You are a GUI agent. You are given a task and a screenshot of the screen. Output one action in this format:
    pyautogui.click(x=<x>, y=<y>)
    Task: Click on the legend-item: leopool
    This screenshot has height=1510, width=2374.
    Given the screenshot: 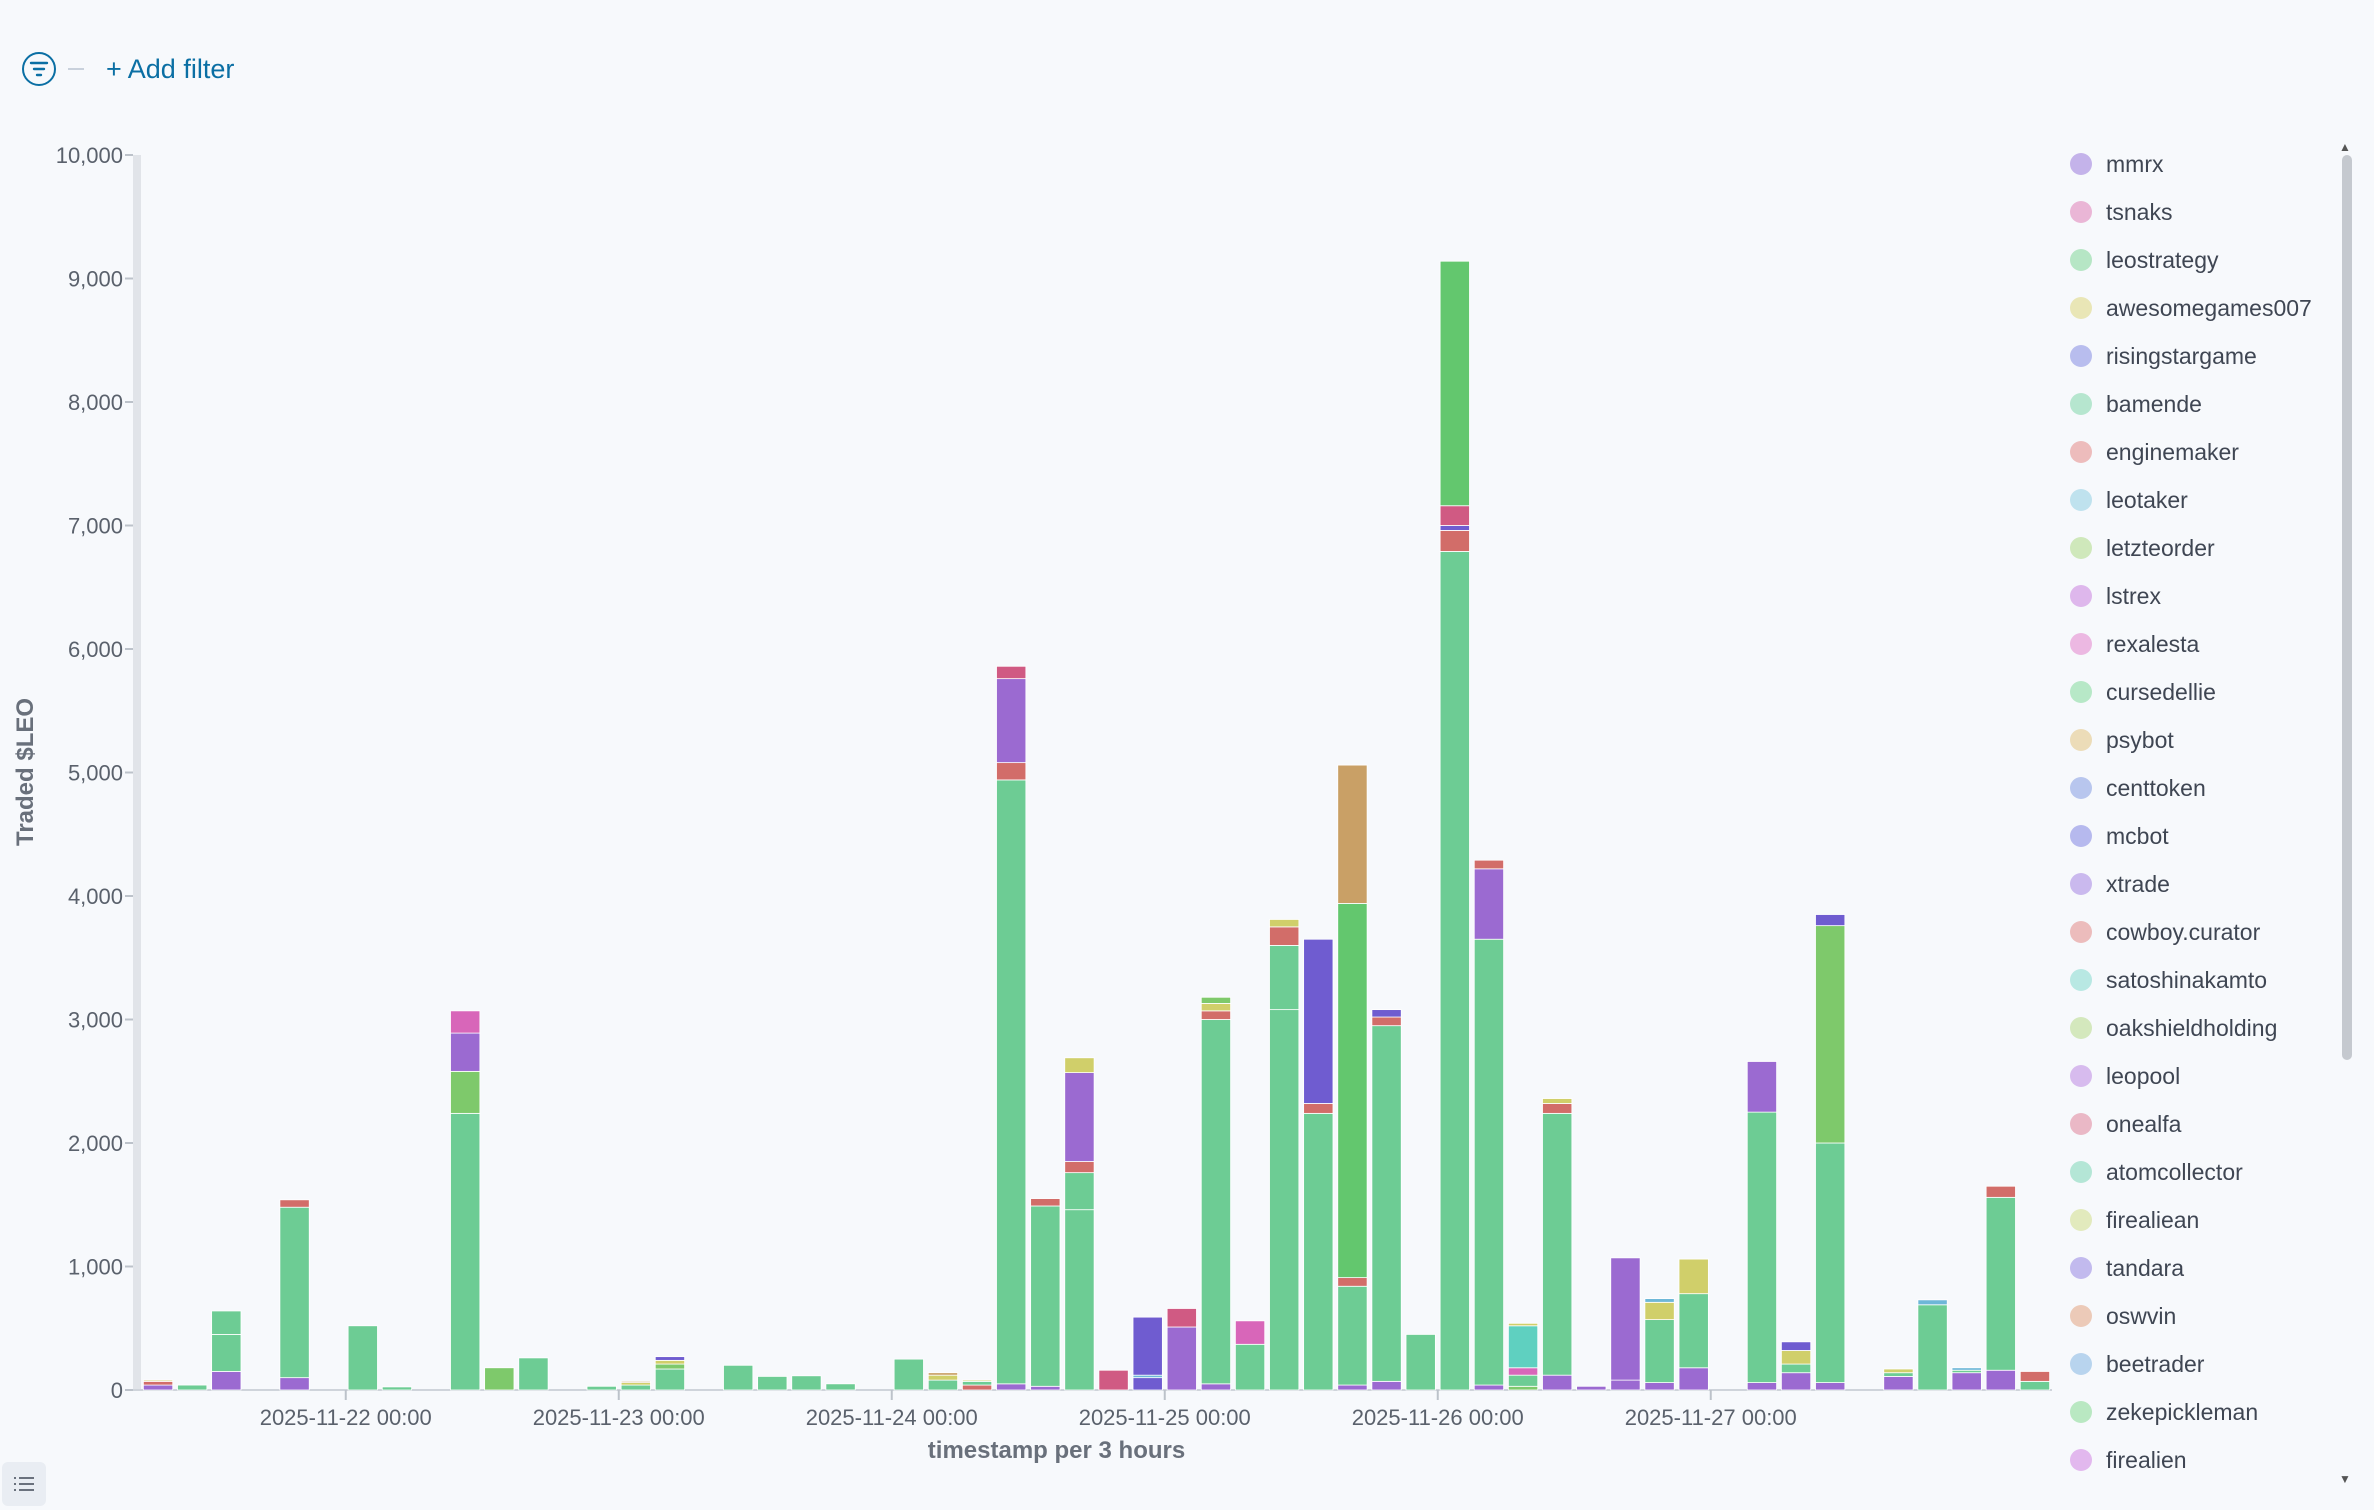 What is the action you would take?
    pyautogui.click(x=2205, y=1076)
    